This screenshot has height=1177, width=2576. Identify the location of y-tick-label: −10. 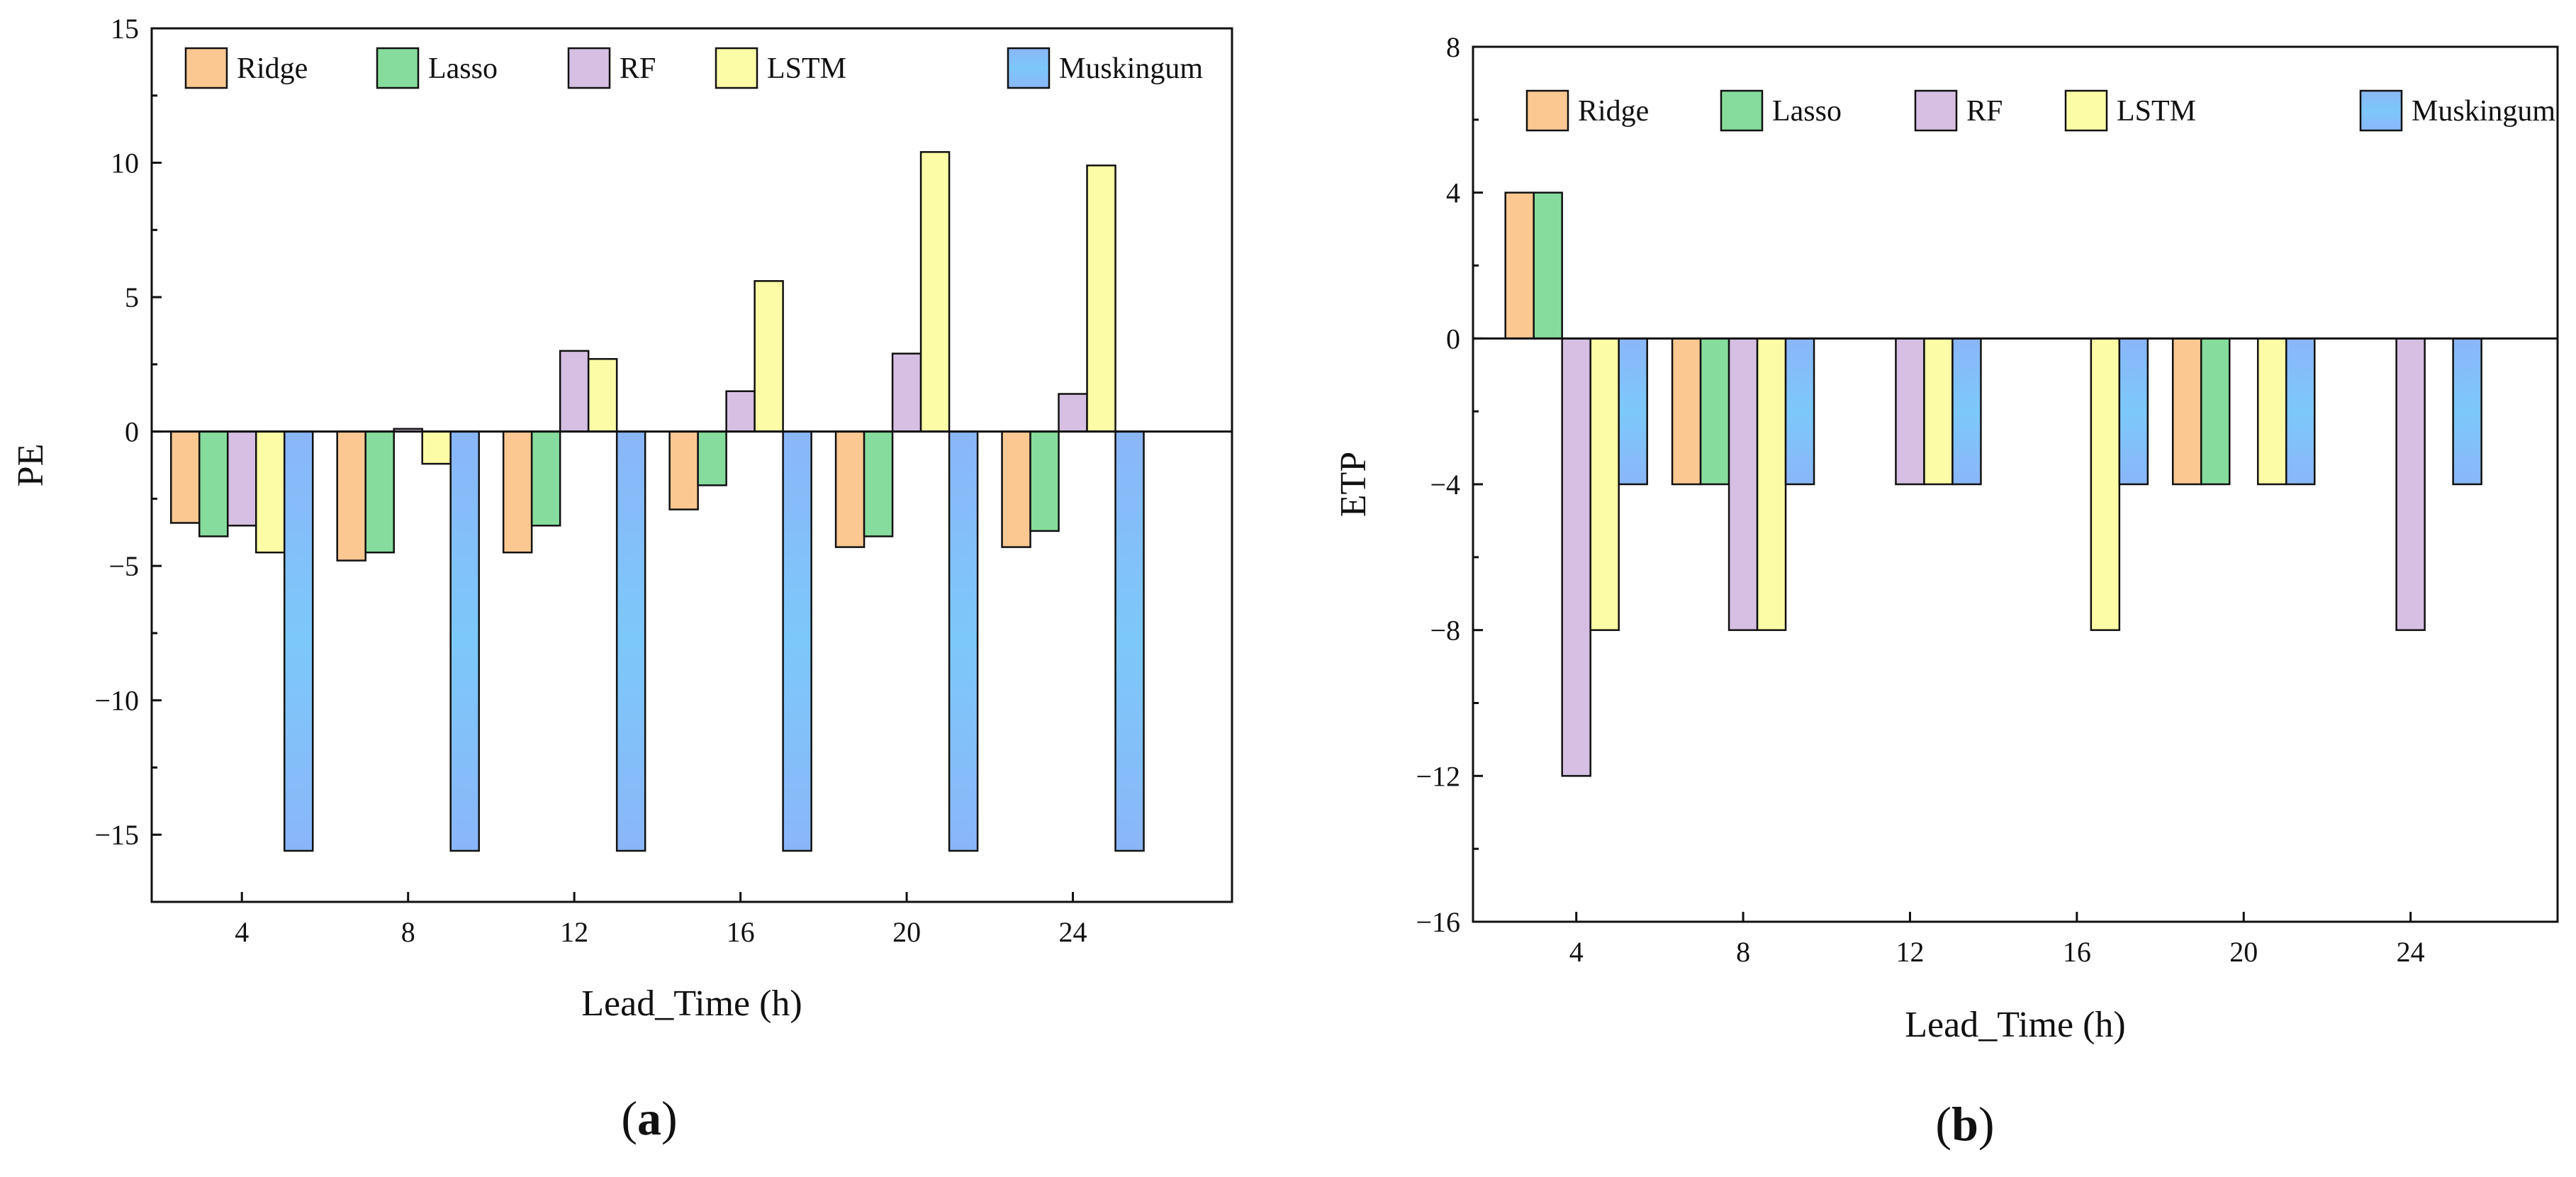
(117, 701).